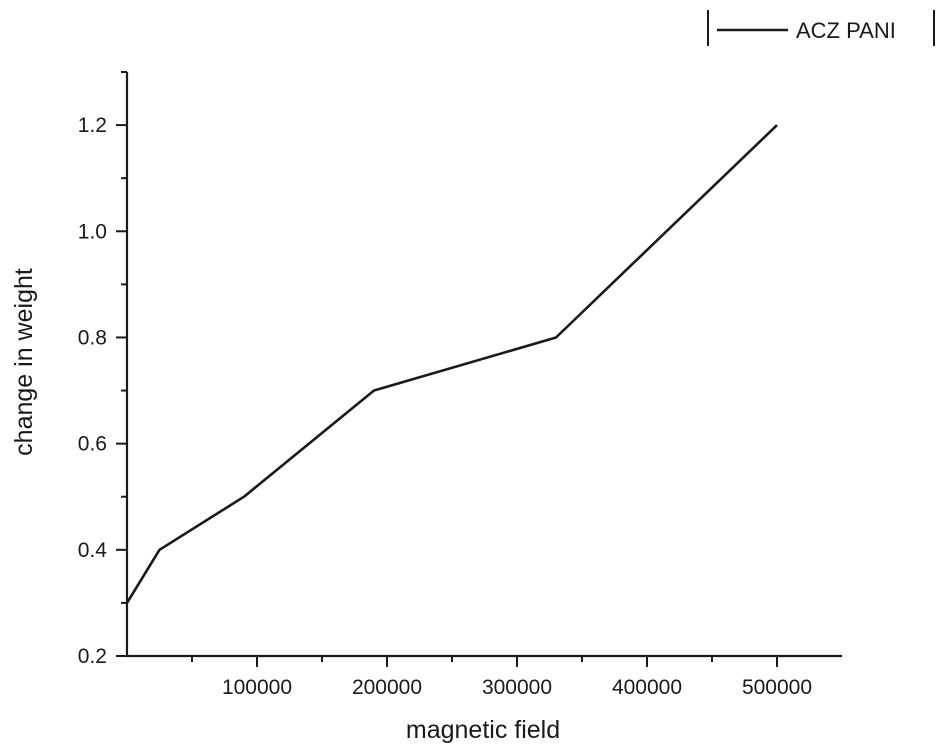 Image resolution: width=945 pixels, height=753 pixels. I want to click on y-tick-label: 1.0, so click(92, 231).